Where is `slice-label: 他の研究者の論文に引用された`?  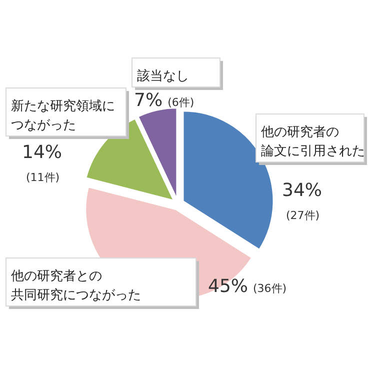
slice-label: 他の研究者の論文に引用された is located at coordinates (313, 142).